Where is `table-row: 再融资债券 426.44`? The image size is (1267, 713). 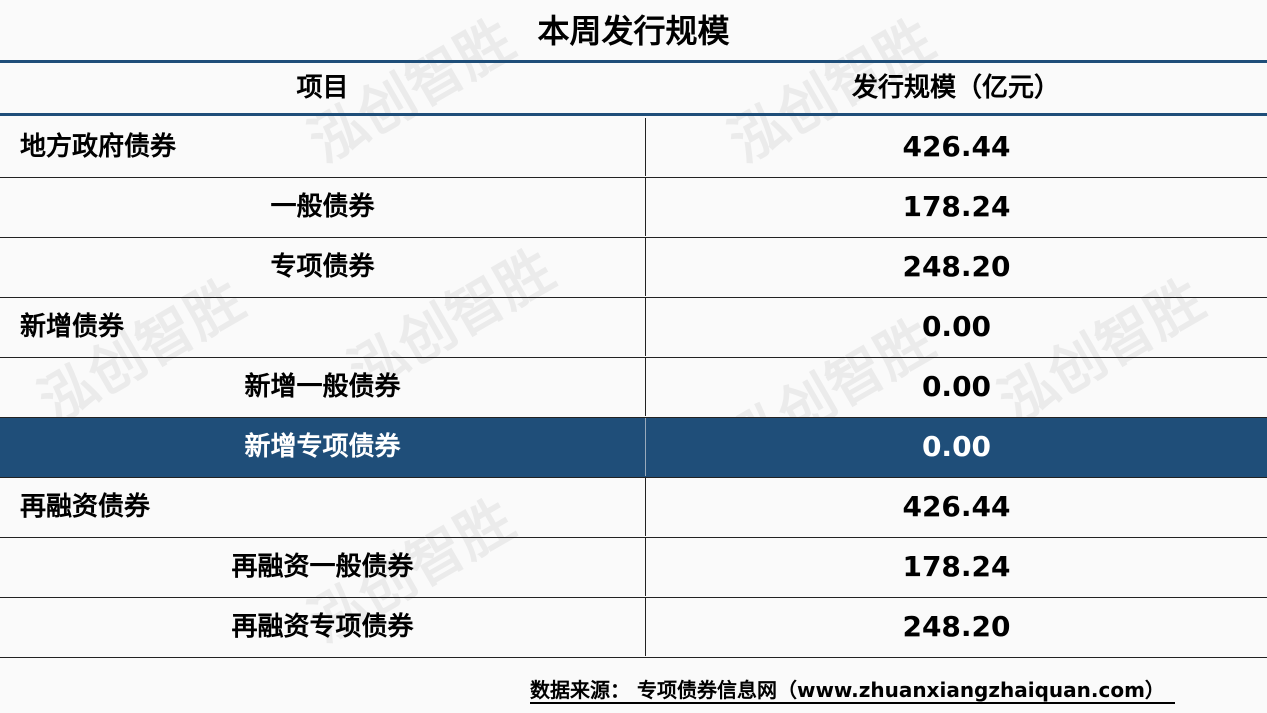 table-row: 再融资债券 426.44 is located at coordinates (633, 508).